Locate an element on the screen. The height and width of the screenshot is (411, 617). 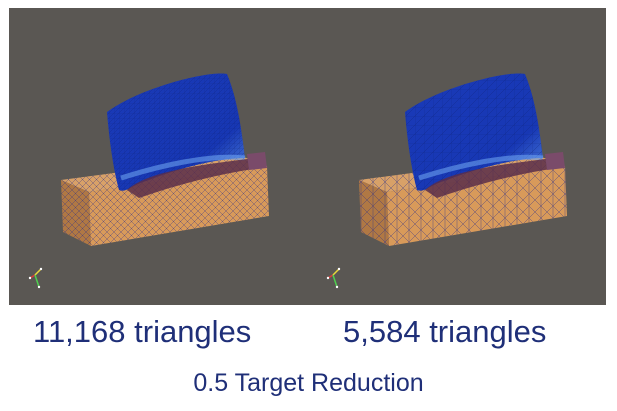
target-reduction-caption: 0.5 Target Reduction is located at coordinates (308, 383).